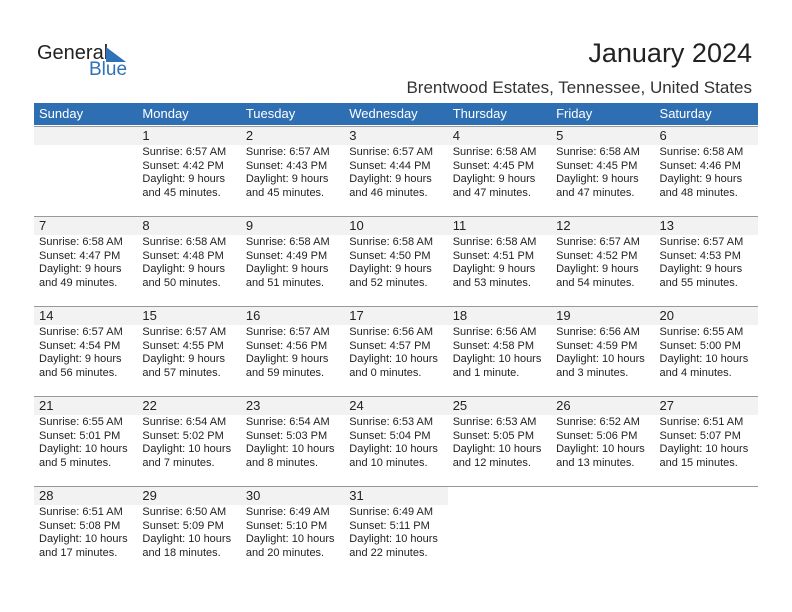 Image resolution: width=792 pixels, height=612 pixels. Describe the element at coordinates (595, 462) in the screenshot. I see `daylight-minutes: and 13 minutes.` at that location.